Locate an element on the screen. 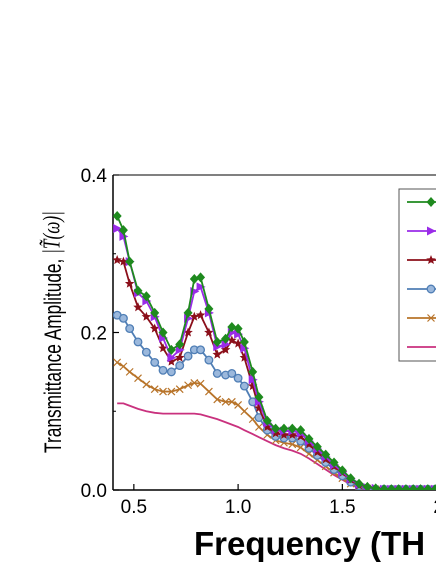  series-line is located at coordinates (276, 446).